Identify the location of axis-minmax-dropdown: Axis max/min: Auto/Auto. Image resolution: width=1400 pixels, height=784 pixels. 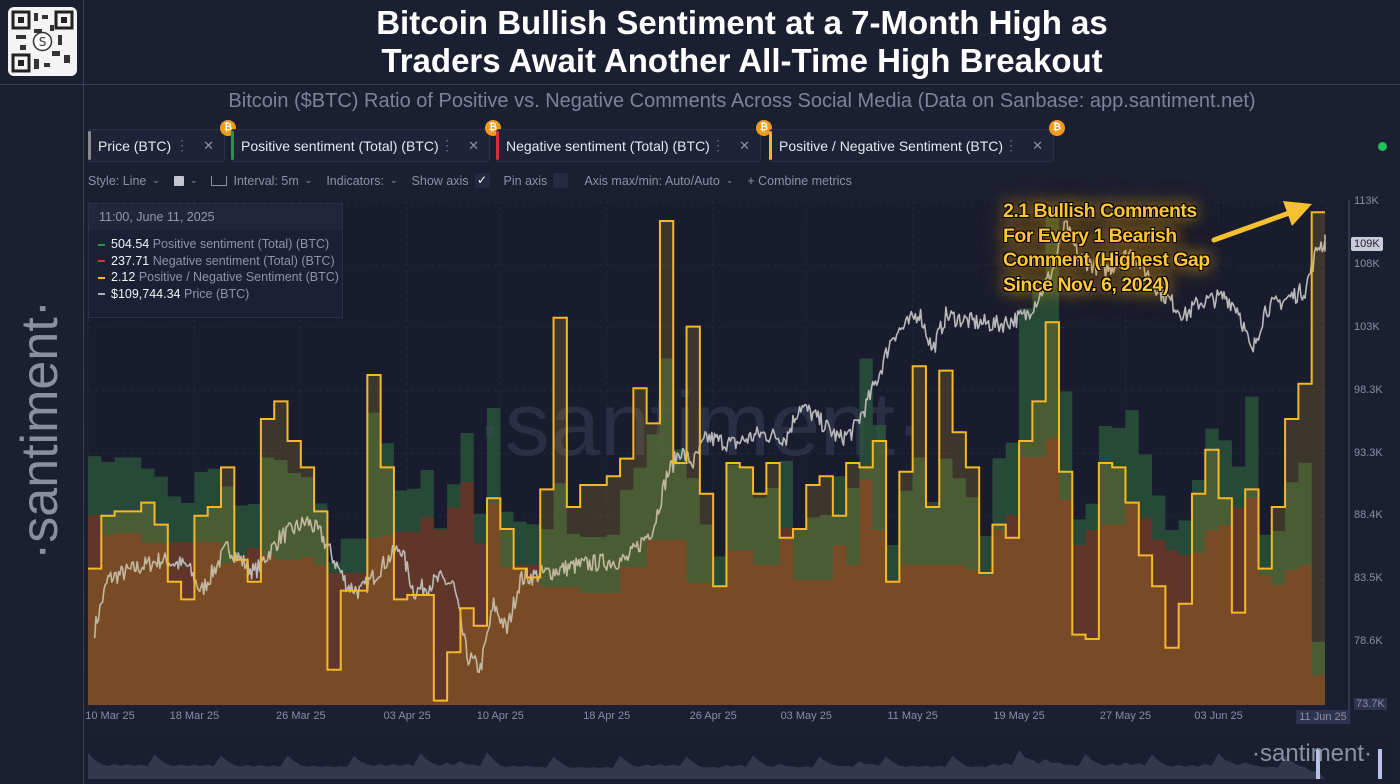
(652, 180).